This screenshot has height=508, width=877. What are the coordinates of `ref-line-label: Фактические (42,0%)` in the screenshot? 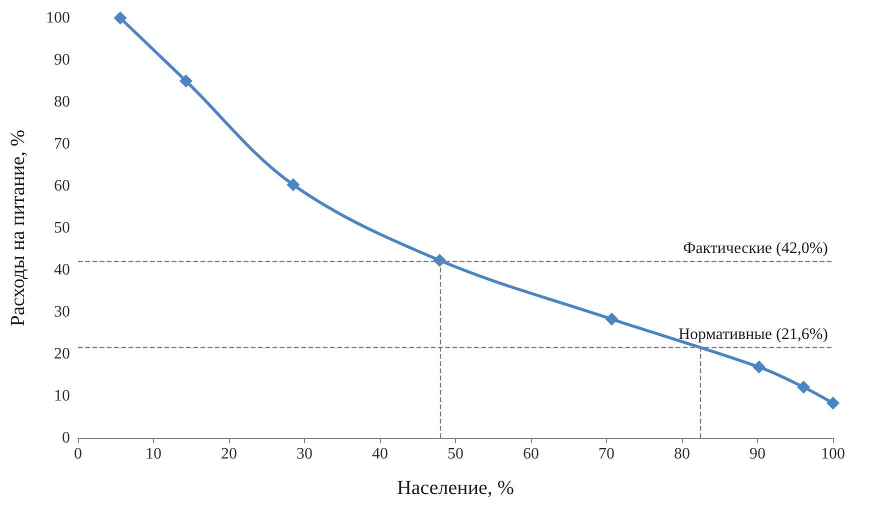 It's located at (755, 249).